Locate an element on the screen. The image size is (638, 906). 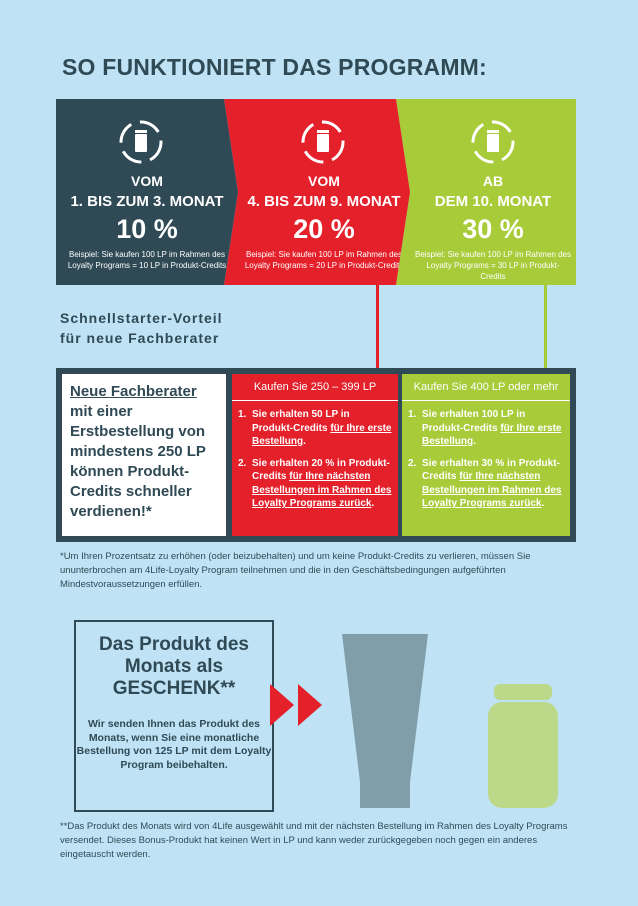
gift-title: Das Produkt des Monats als GESCHENK** is located at coordinates (174, 666).